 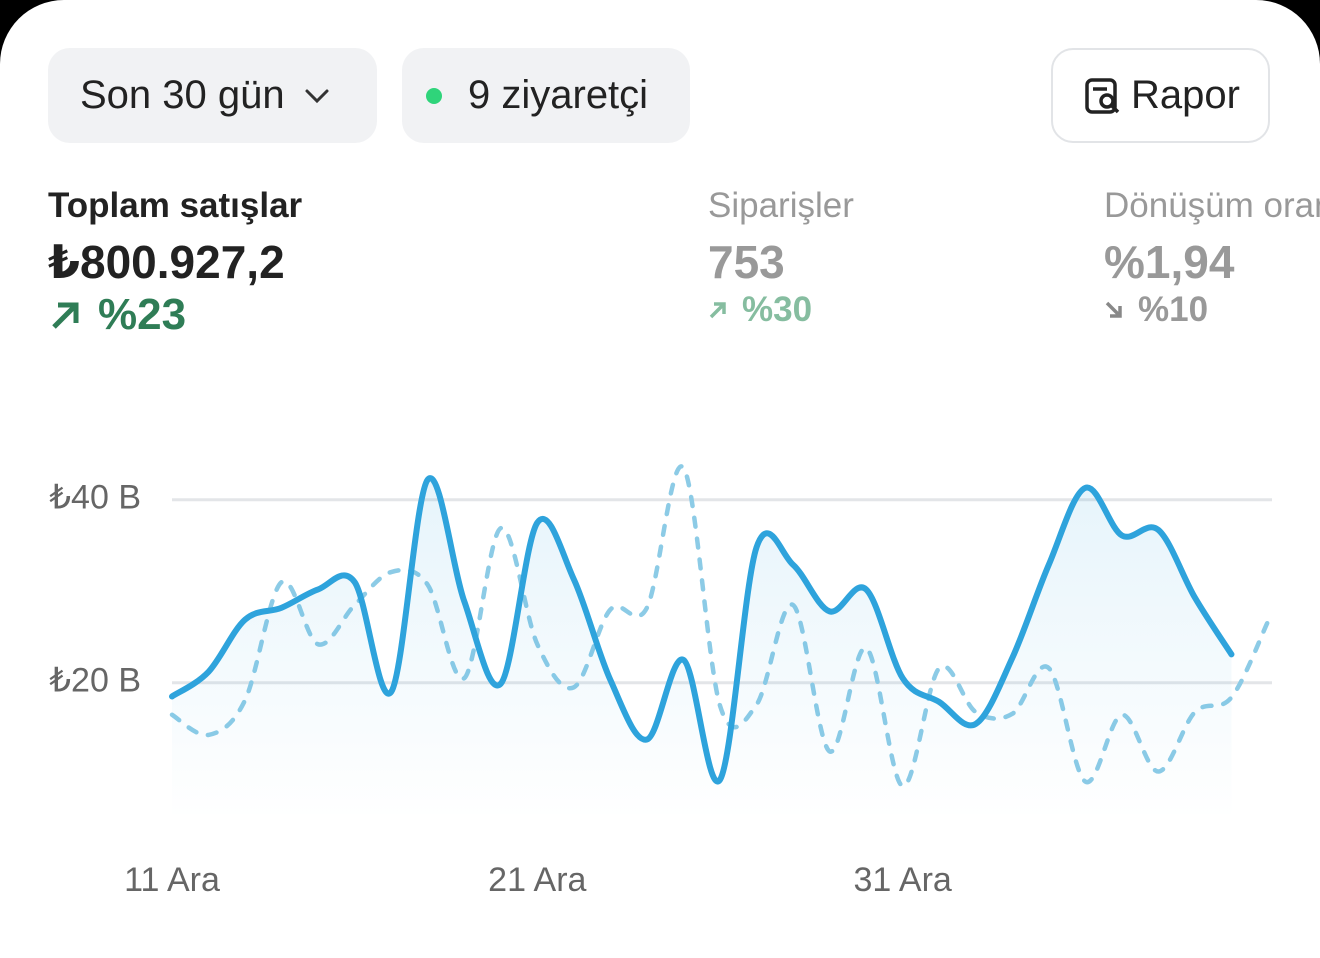 What do you see at coordinates (166, 262) in the screenshot?
I see `metric-value: ₺800.927,2` at bounding box center [166, 262].